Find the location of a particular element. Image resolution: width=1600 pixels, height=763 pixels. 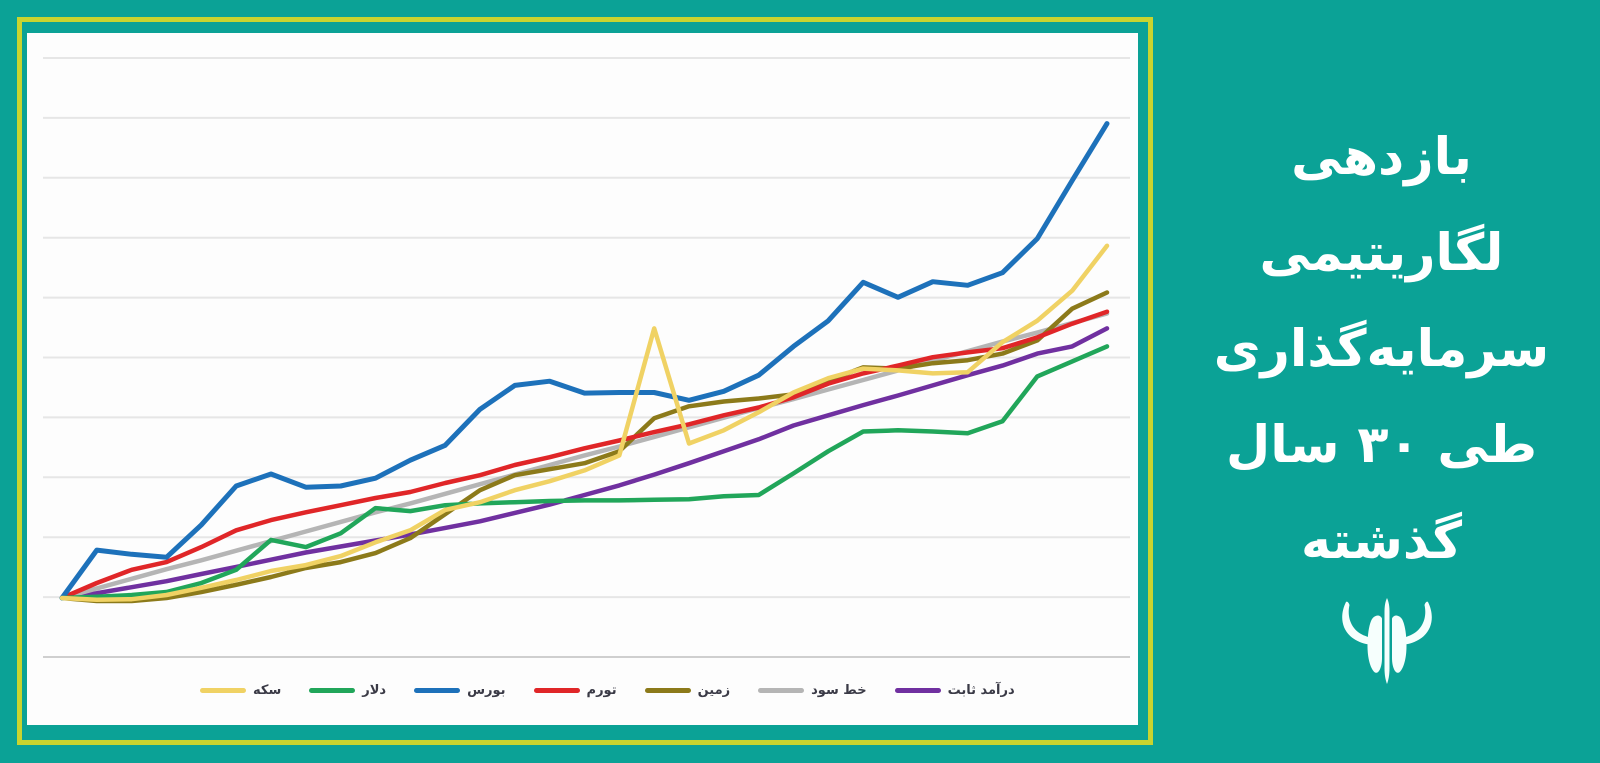

title-line: سرمایه‌گذاری is located at coordinates (1381, 349).